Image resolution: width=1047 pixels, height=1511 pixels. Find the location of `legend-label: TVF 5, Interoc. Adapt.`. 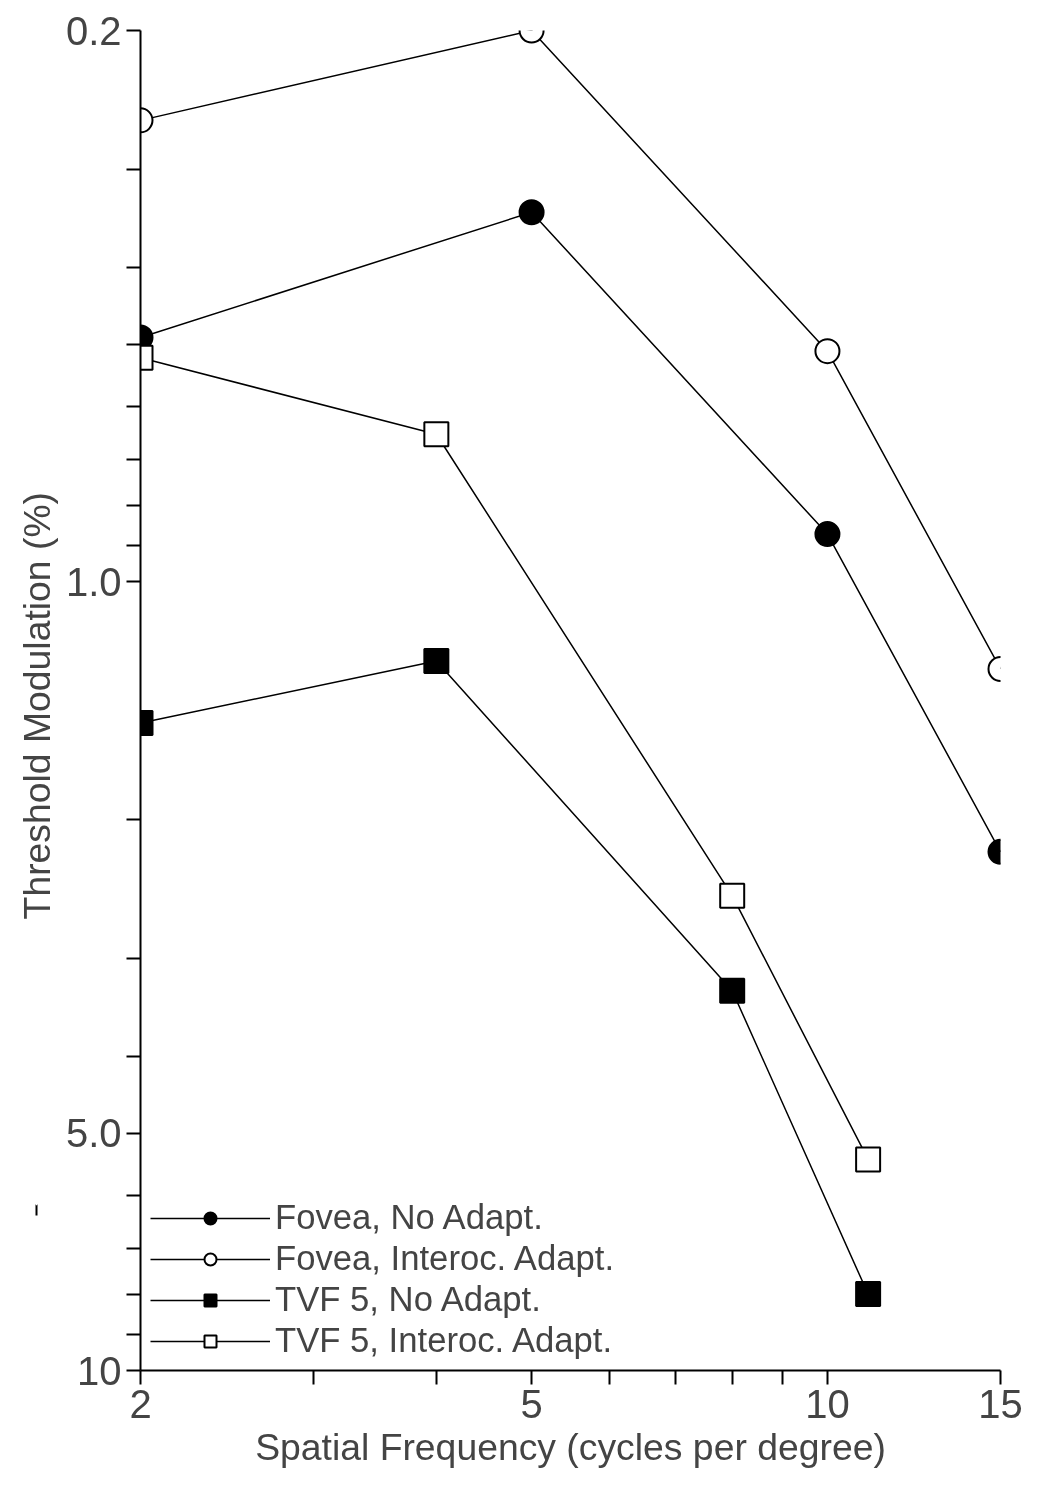

legend-label: TVF 5, Interoc. Adapt. is located at coordinates (444, 1340).